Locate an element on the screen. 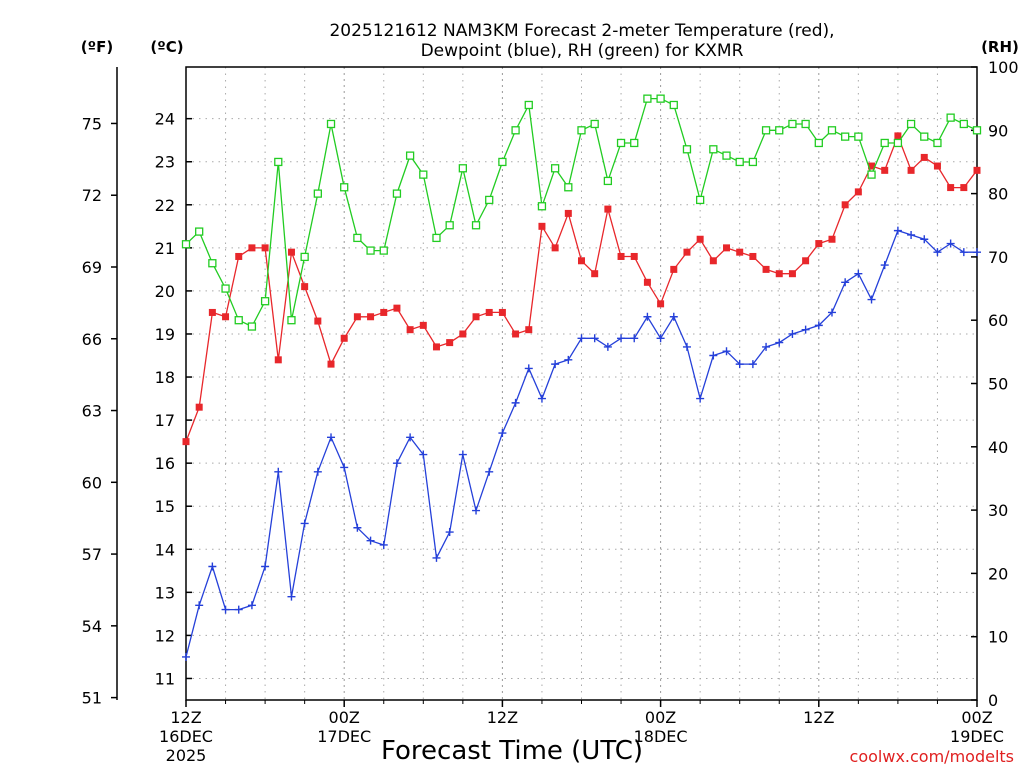  f-tick-label-5: 66 is located at coordinates (92, 339).